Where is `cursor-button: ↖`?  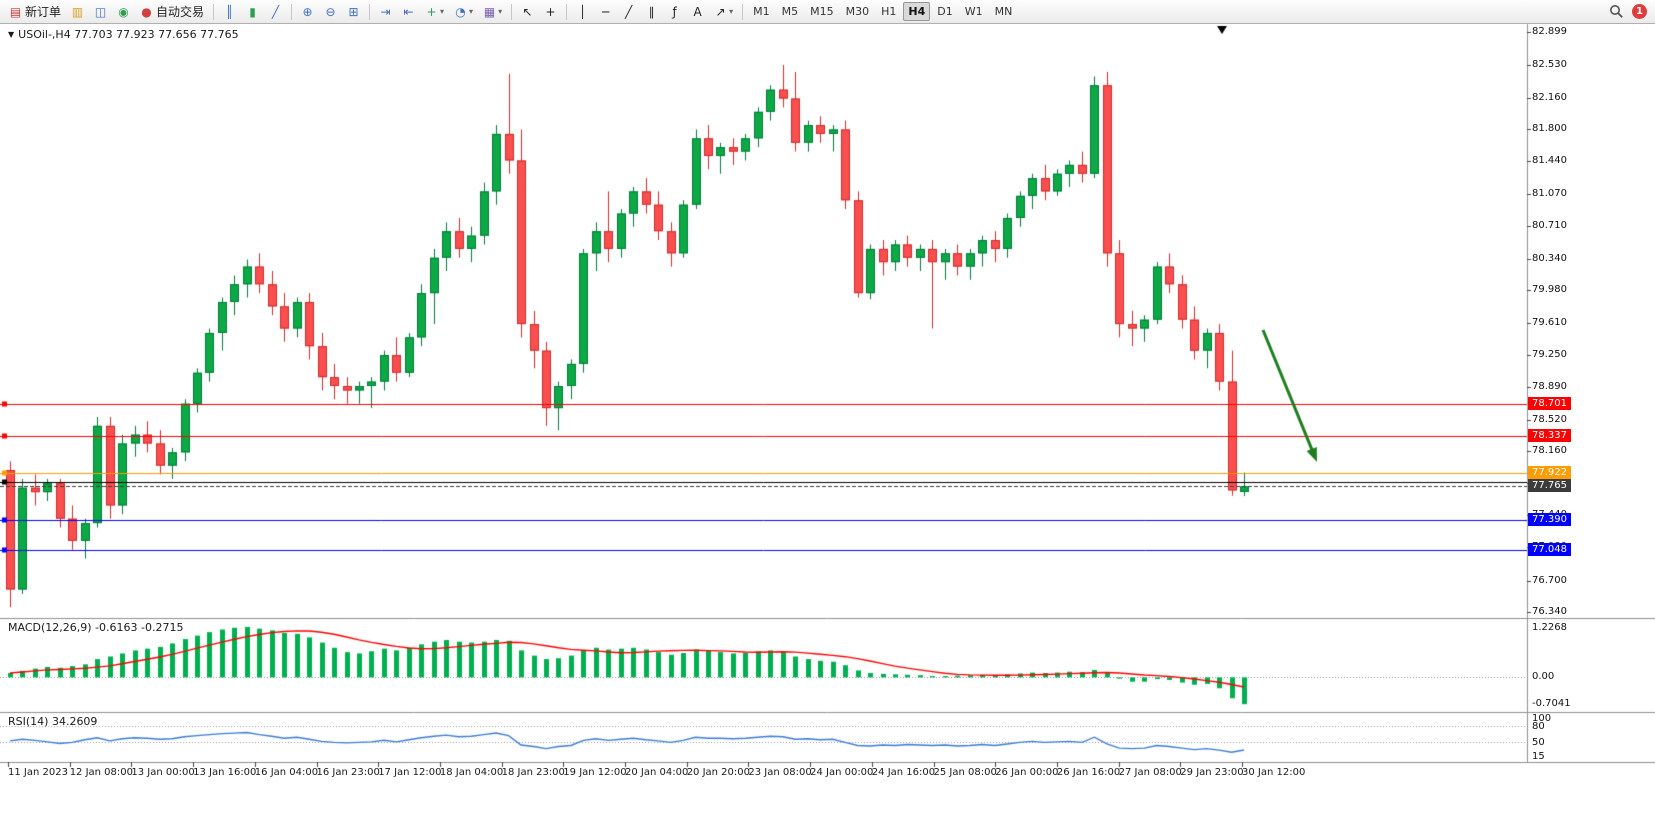
cursor-button: ↖ is located at coordinates (527, 12).